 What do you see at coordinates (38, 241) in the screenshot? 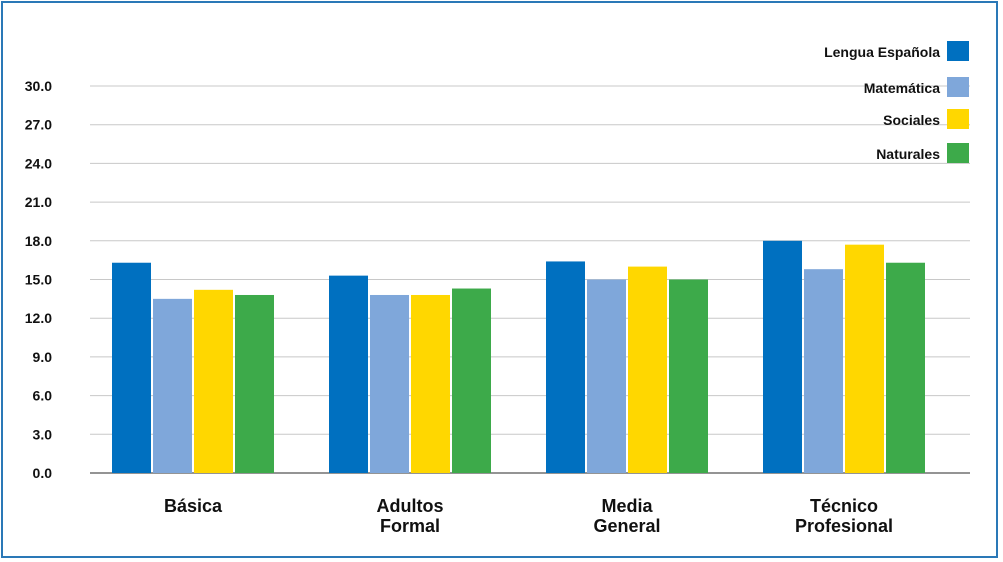
I see `y-tick-label: 18.0` at bounding box center [38, 241].